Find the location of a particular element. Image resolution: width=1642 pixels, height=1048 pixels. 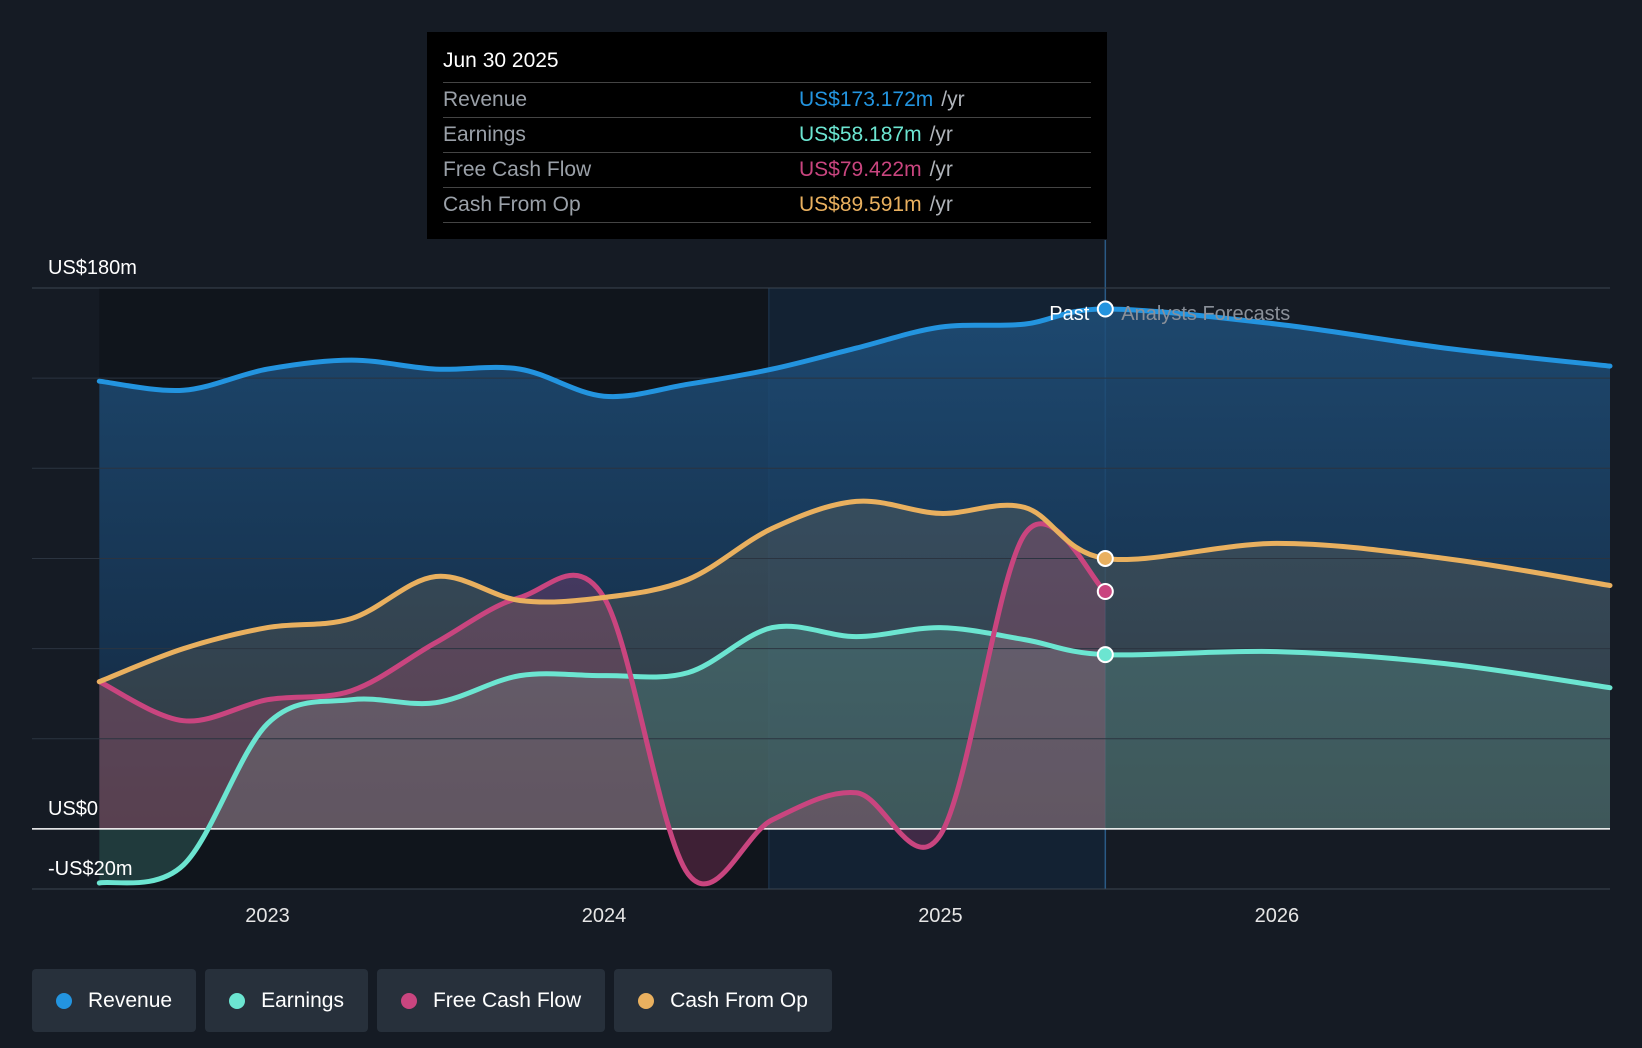

tooltip-label: Free Cash Flow is located at coordinates (517, 169).